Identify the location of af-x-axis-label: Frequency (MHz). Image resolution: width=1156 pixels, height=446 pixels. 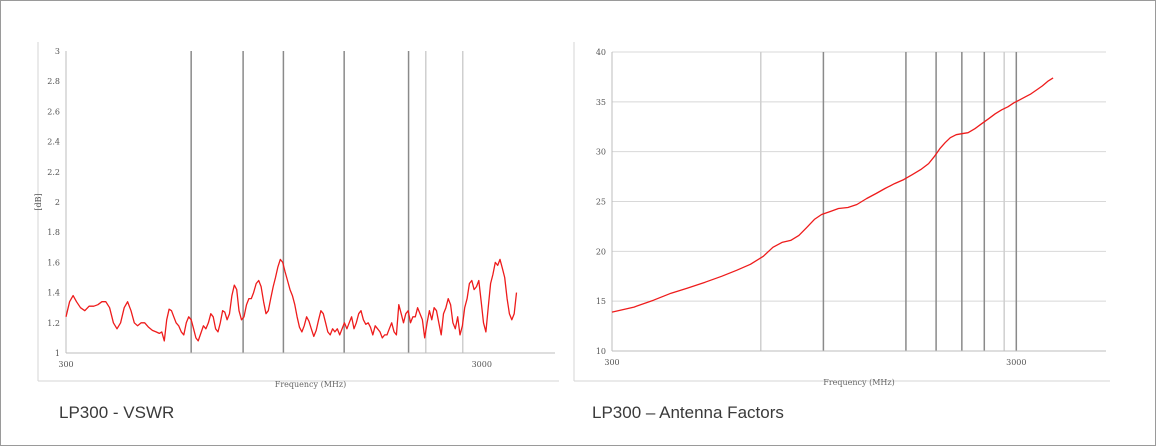
(858, 382).